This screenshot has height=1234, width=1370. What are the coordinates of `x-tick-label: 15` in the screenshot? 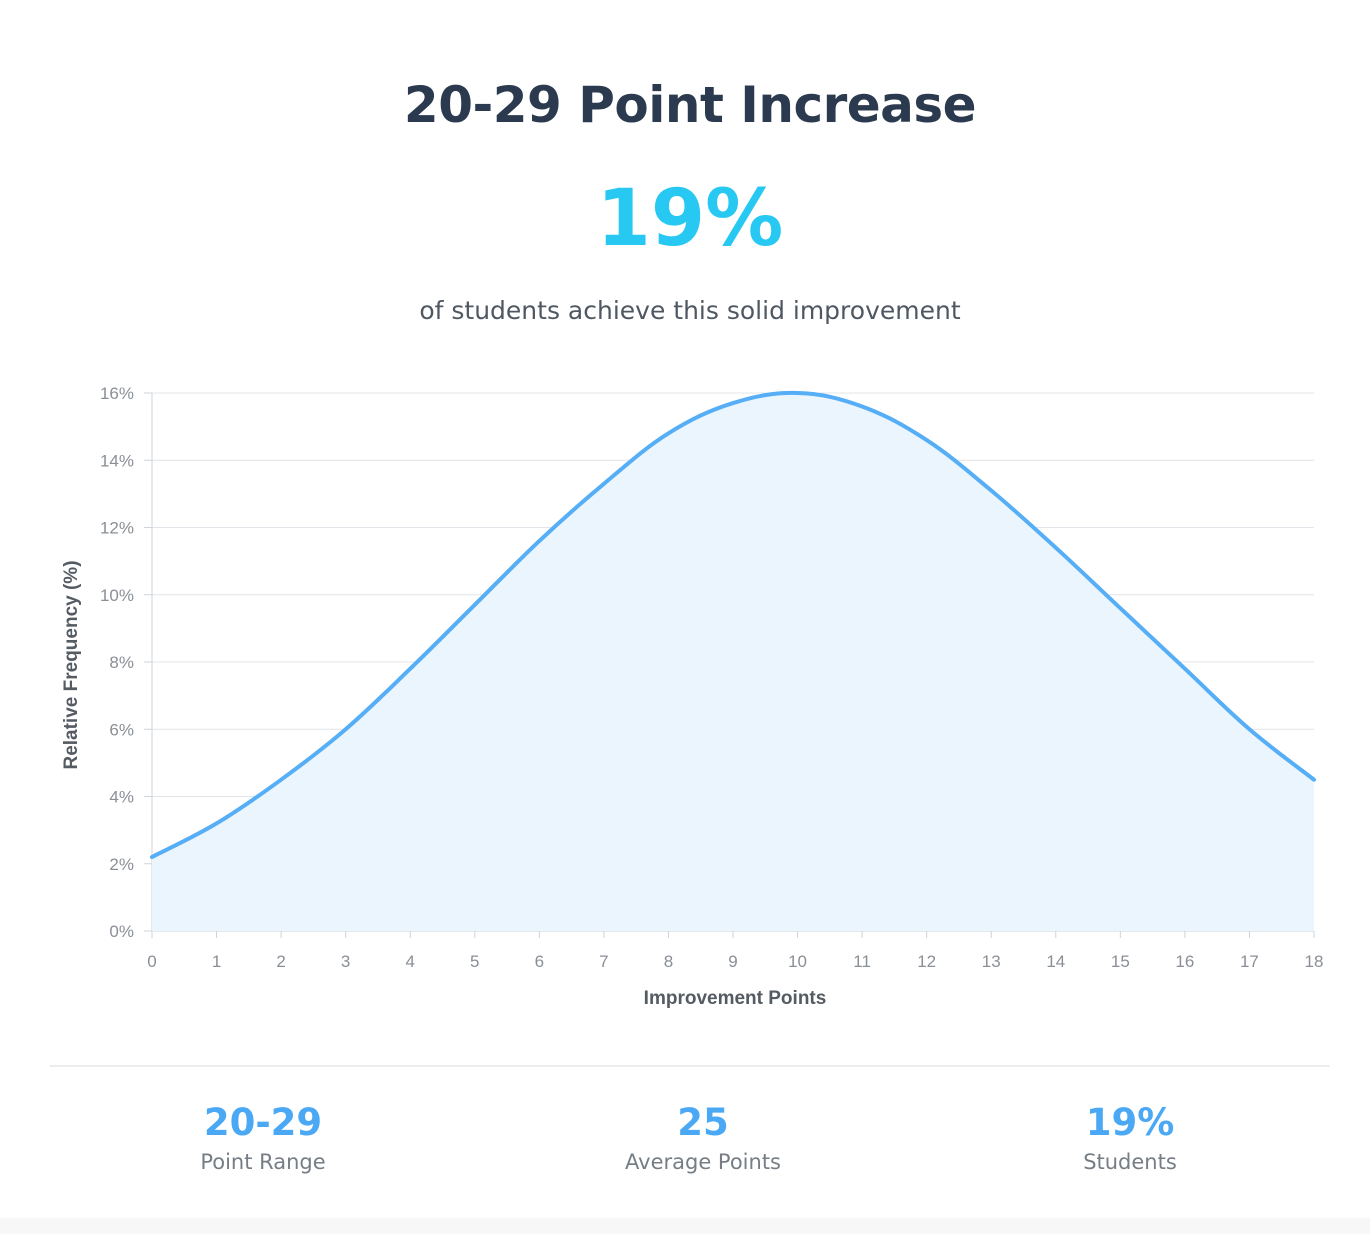 It's located at (1120, 961).